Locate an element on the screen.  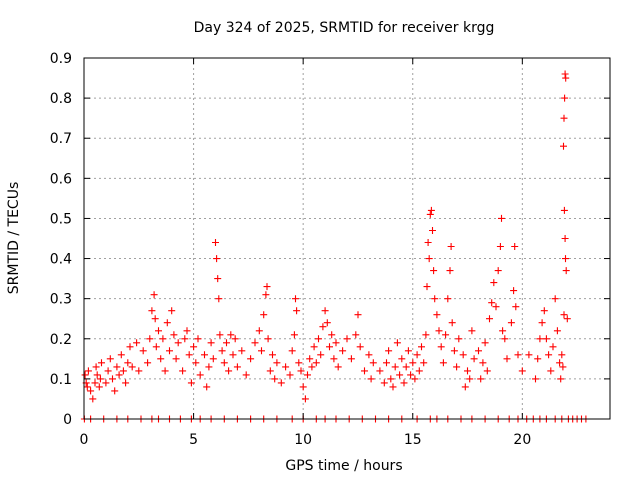
x-tick-labels: 0 5 10 15 20 is located at coordinates (306, 440).